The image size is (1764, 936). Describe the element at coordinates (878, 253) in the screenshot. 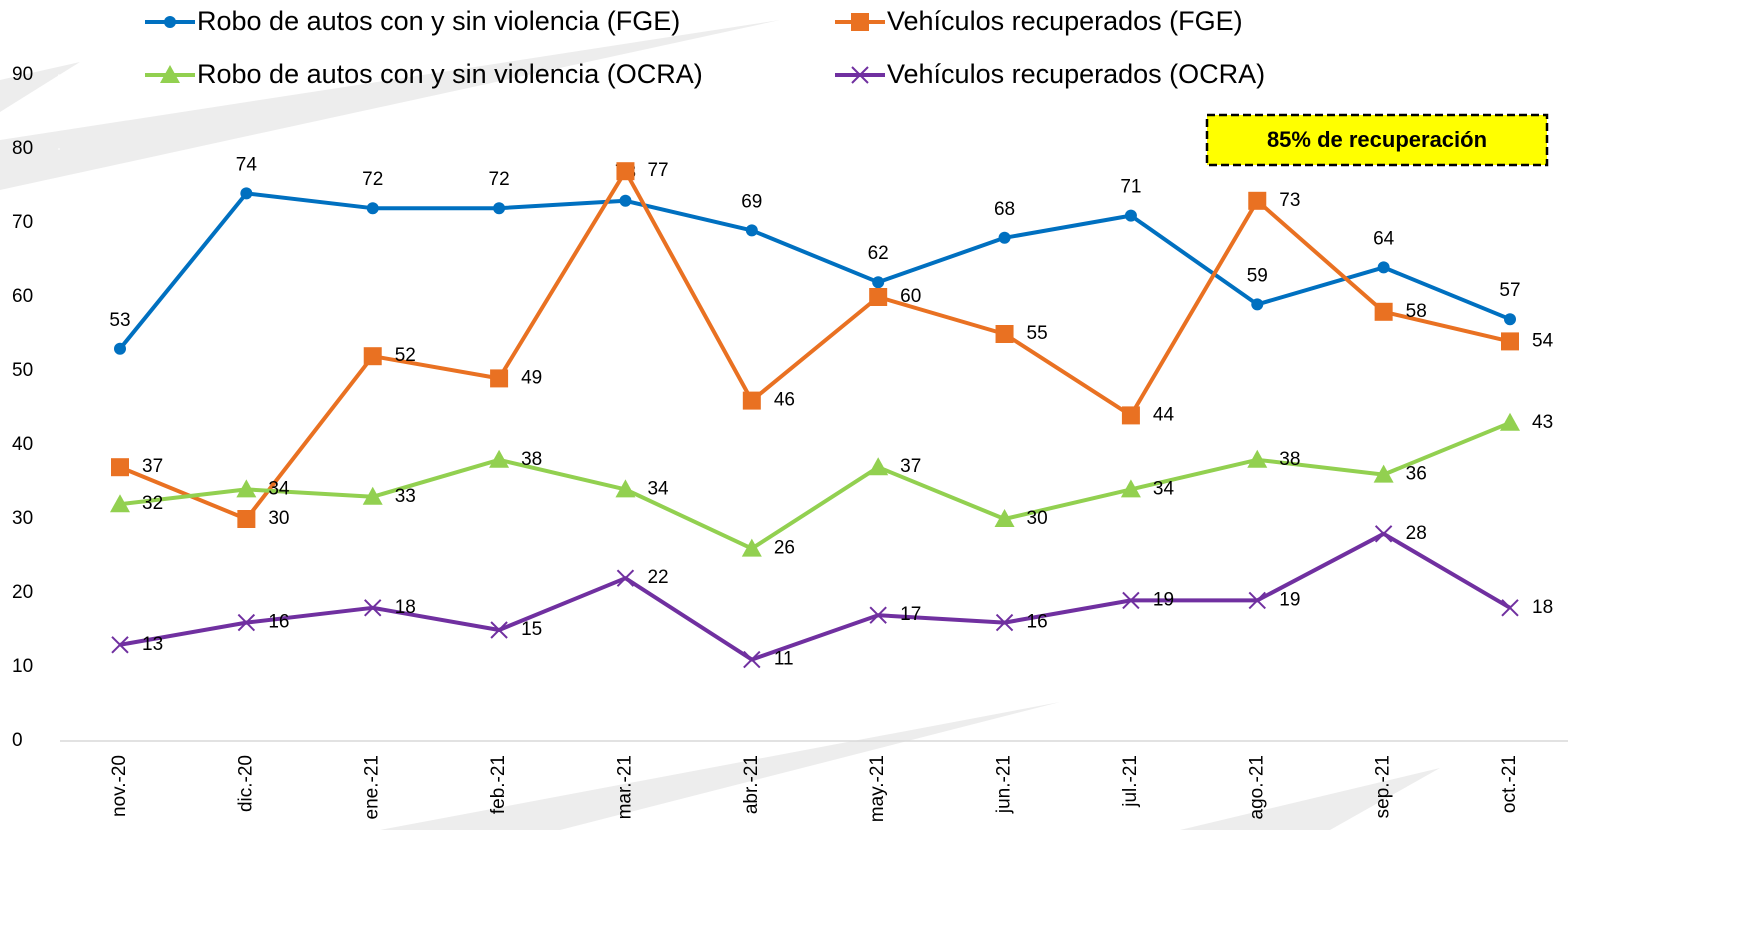

I see `data-label: 62` at that location.